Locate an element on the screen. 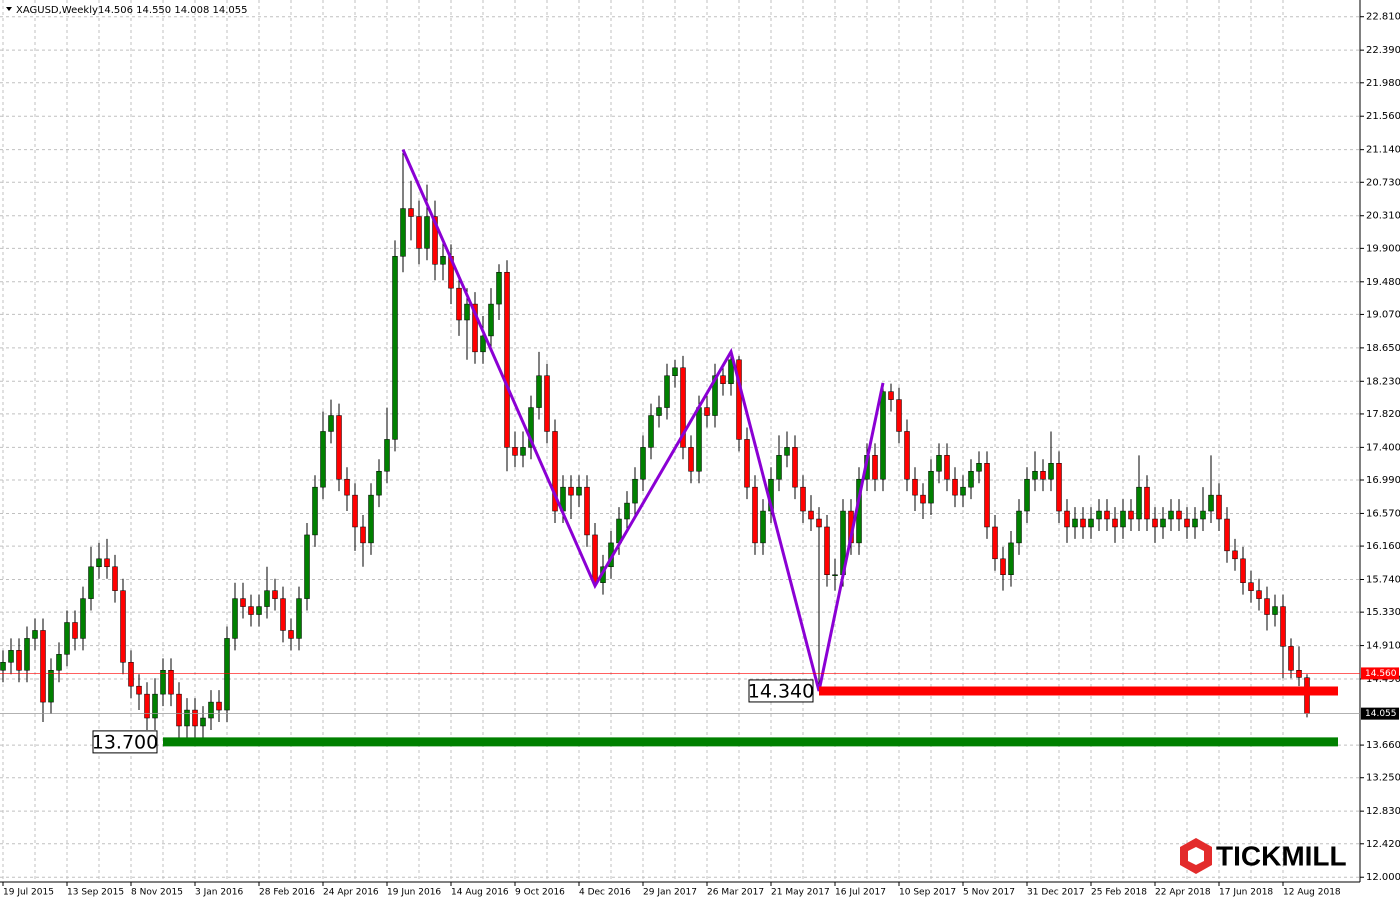  y-tick-label: 13.660 is located at coordinates (1383, 745).